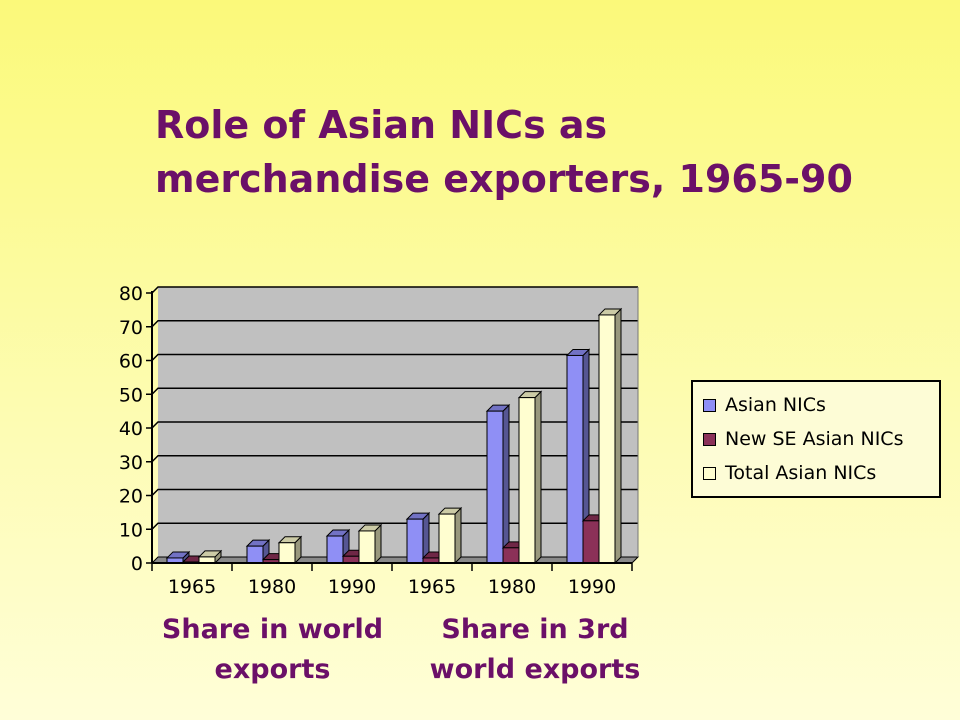 The height and width of the screenshot is (720, 960). What do you see at coordinates (131, 294) in the screenshot?
I see `y-tick-label: 80` at bounding box center [131, 294].